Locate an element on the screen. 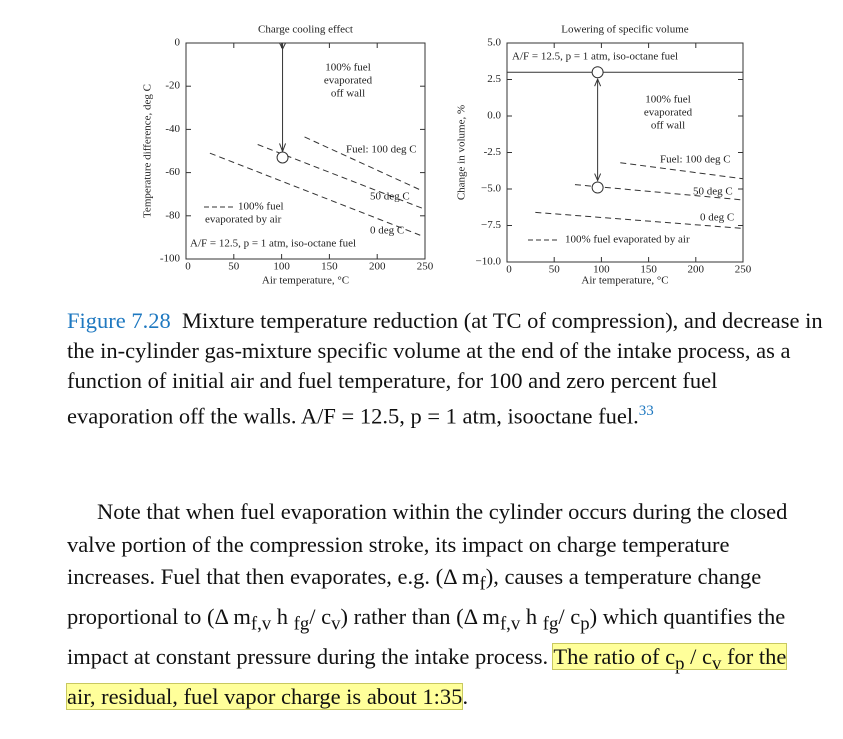  chart-title: Lowering of specific volume is located at coordinates (624, 30).